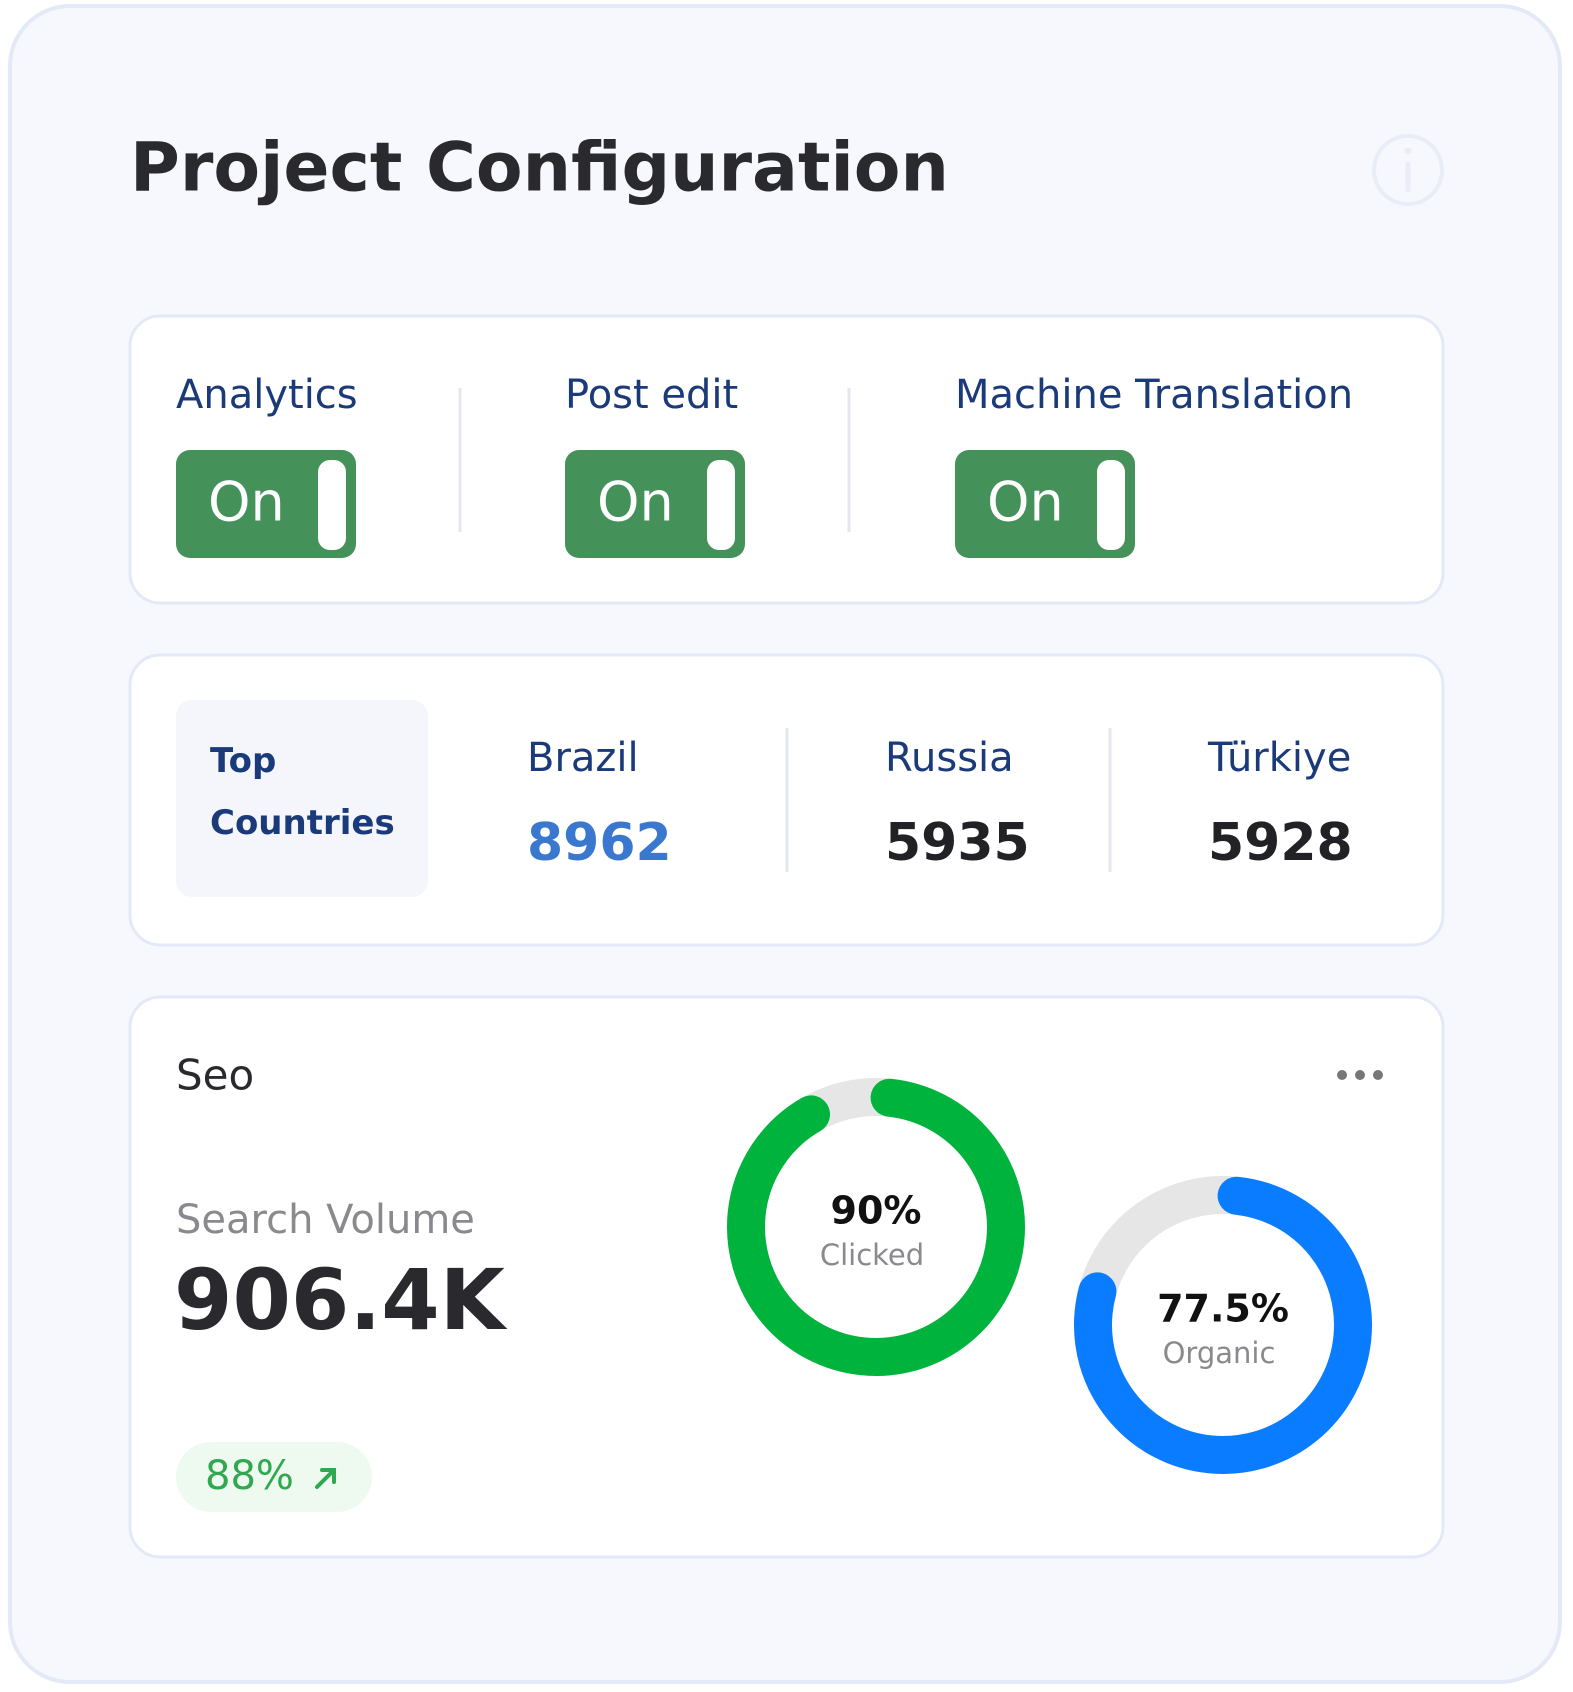  What do you see at coordinates (957, 843) in the screenshot?
I see `country-value: 5935` at bounding box center [957, 843].